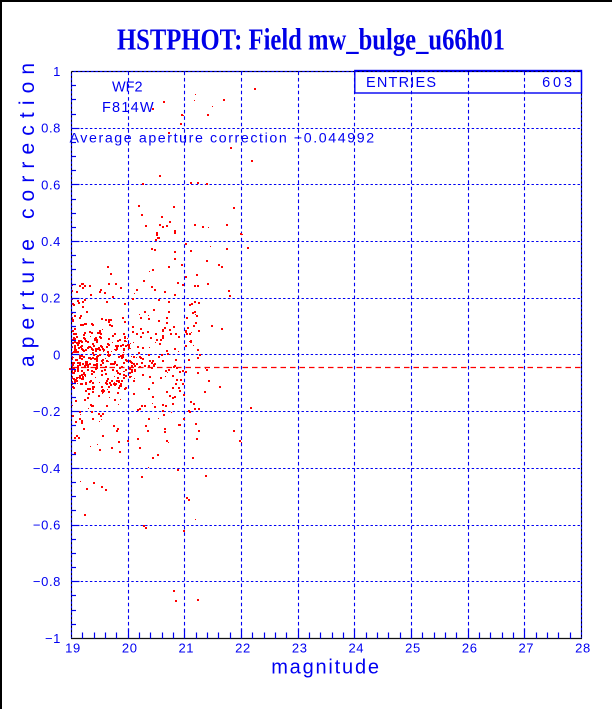 The height and width of the screenshot is (714, 612). What do you see at coordinates (47, 411) in the screenshot?
I see `svg-text: −0.2` at bounding box center [47, 411].